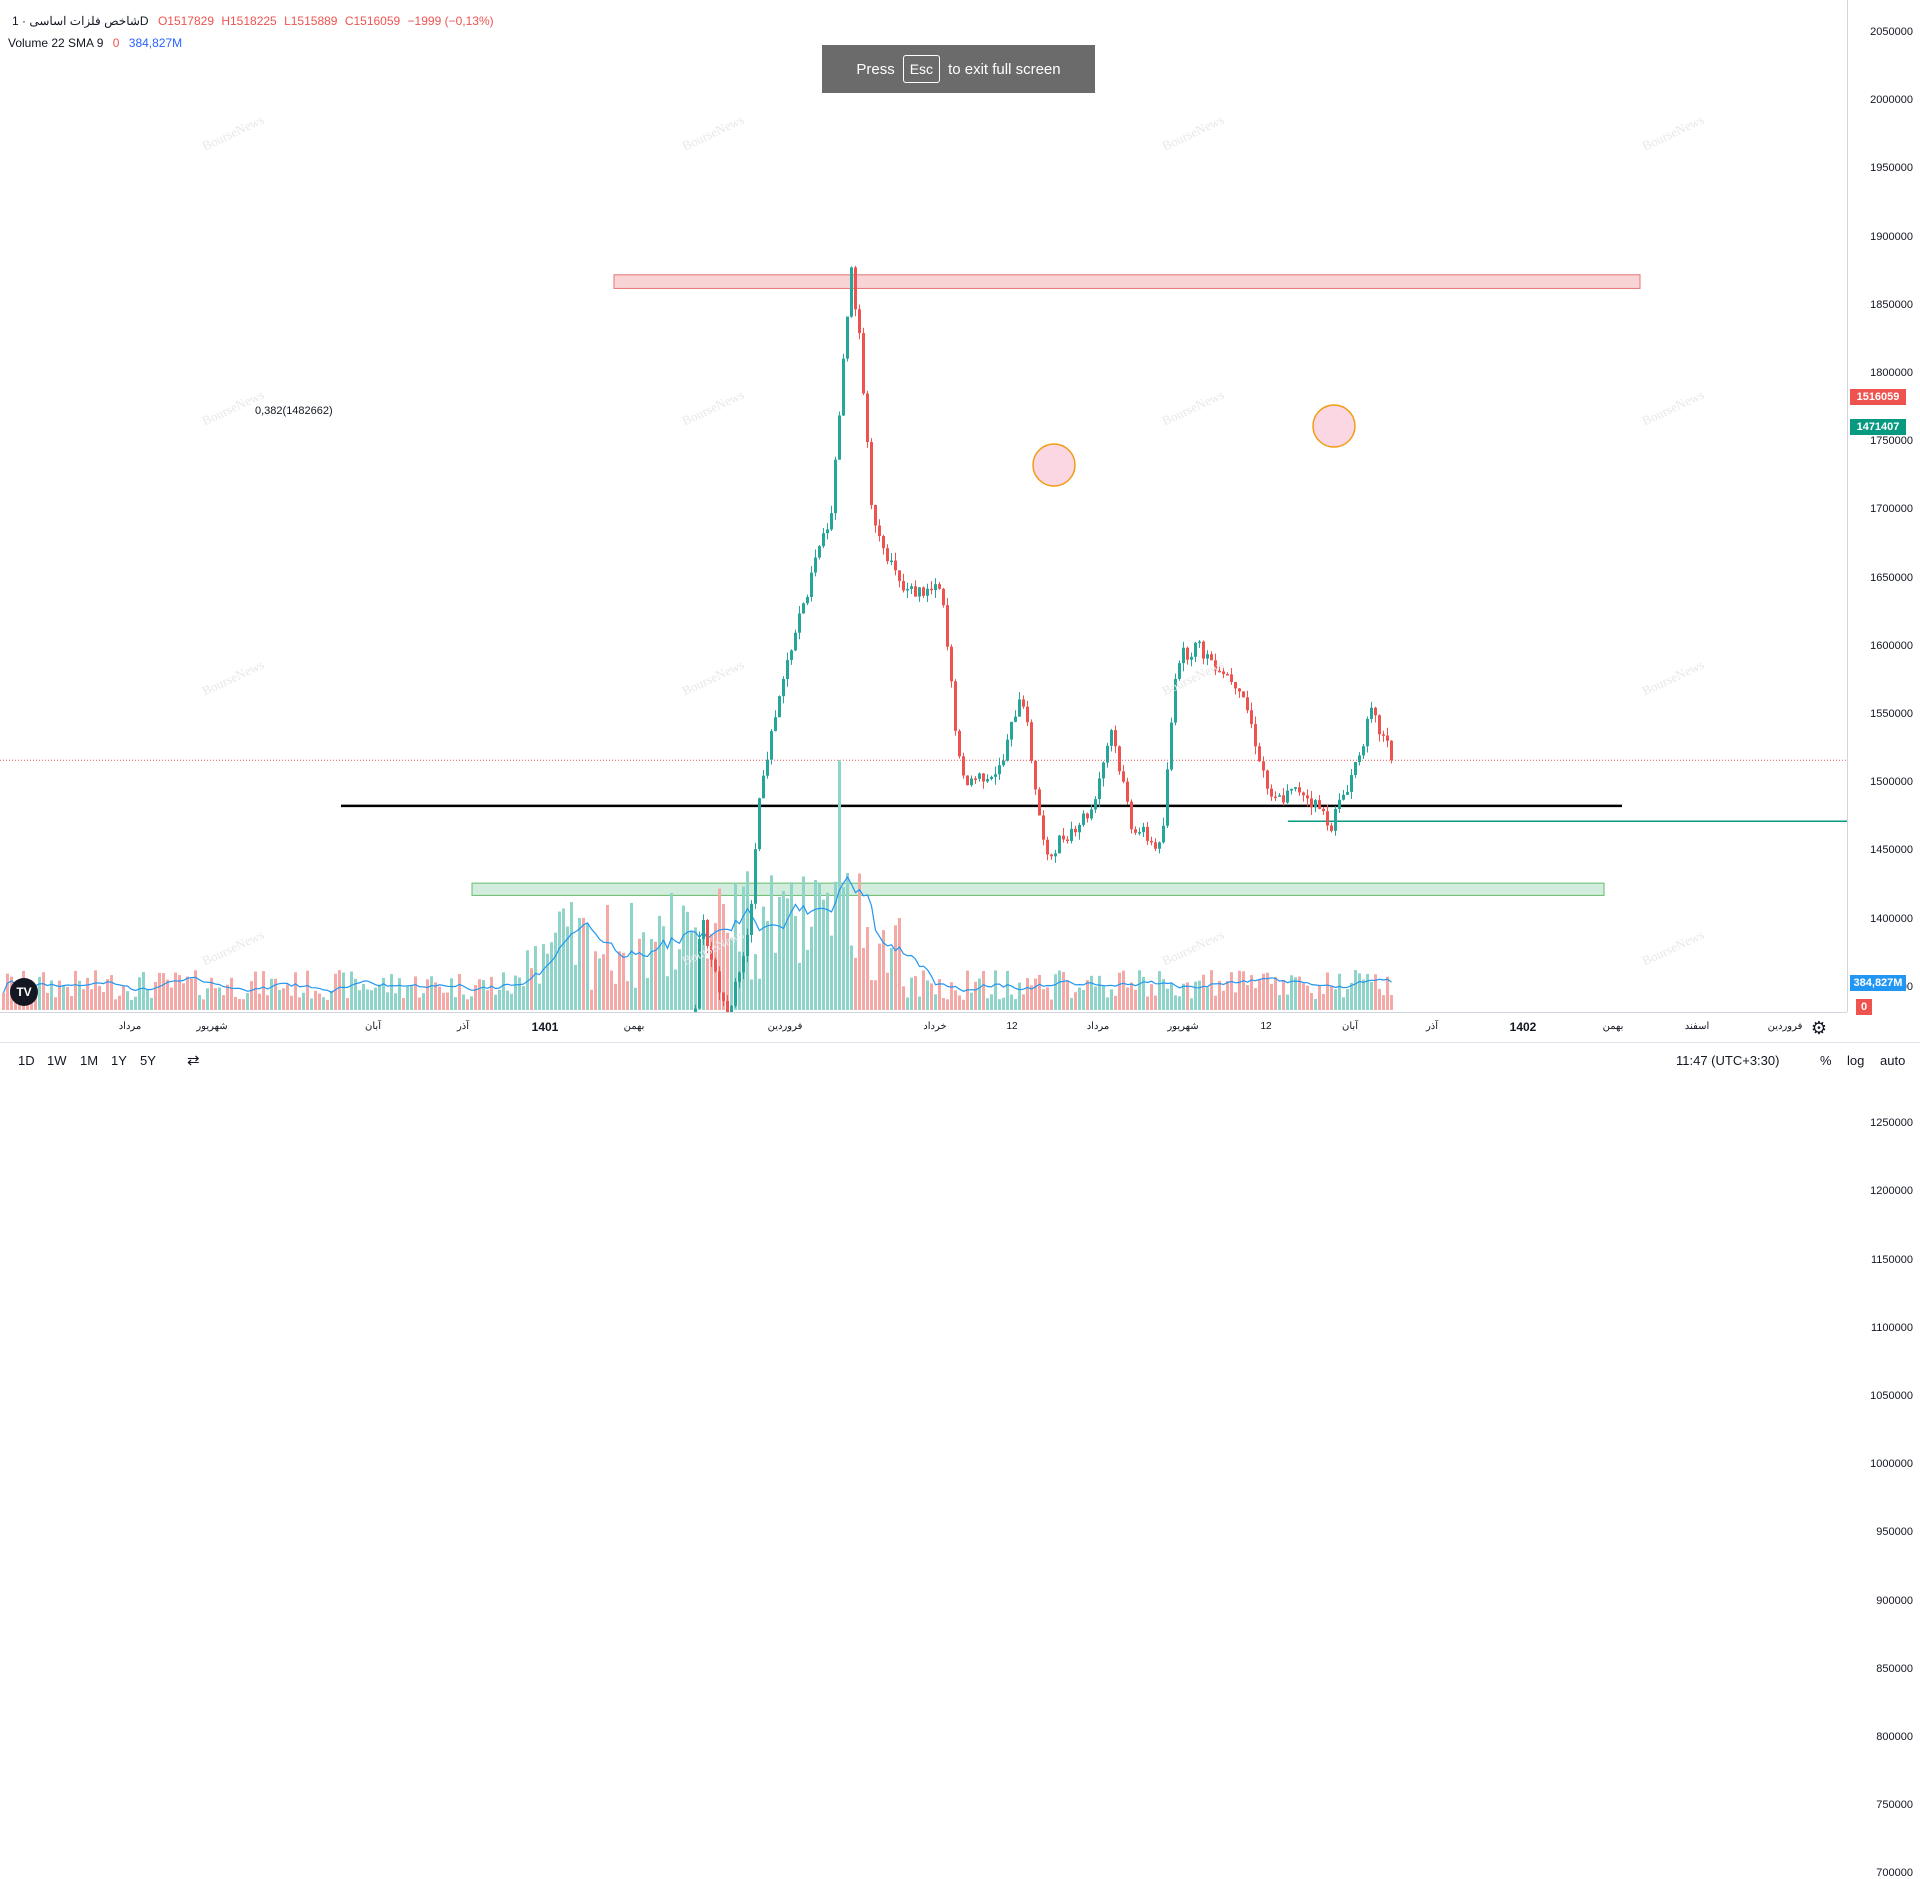  Describe the element at coordinates (373, 1026) in the screenshot. I see `time-label: آبان` at that location.